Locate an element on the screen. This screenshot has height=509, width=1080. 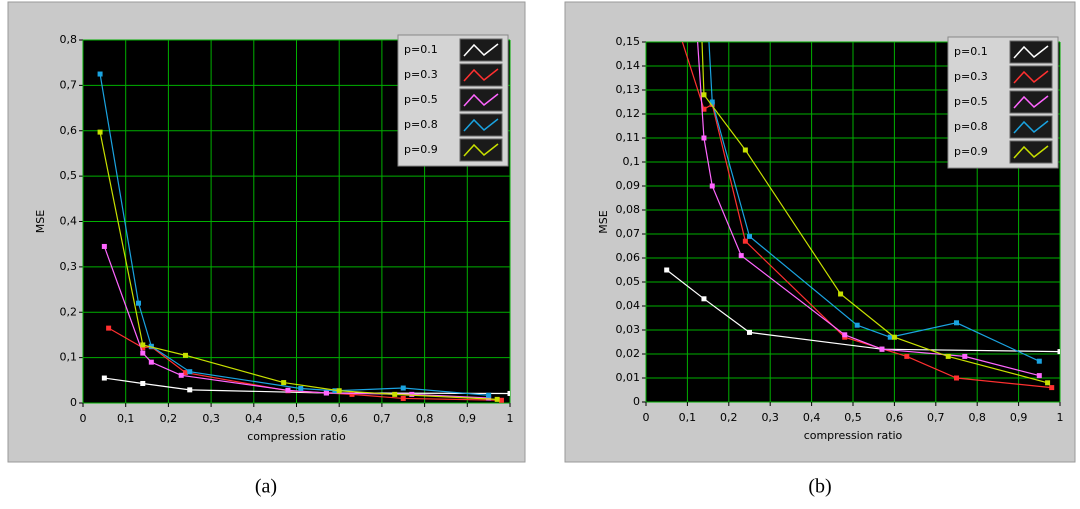
y-tick-label: 0,8 is located at coordinates (69, 39).